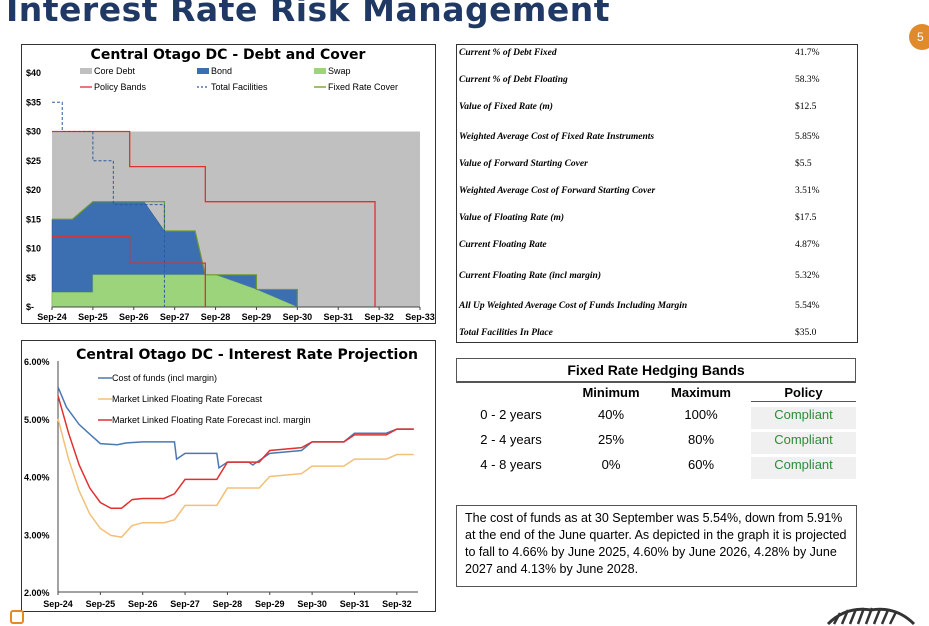 The image size is (929, 626). I want to click on legend-label: Bond, so click(221, 71).